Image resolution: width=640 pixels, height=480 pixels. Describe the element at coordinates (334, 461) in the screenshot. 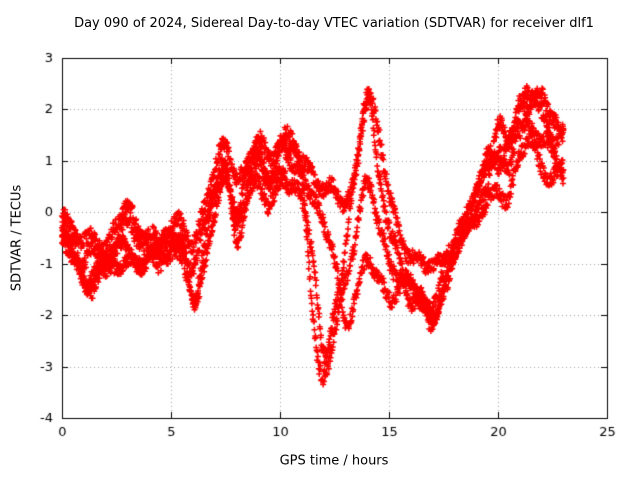

I see `x-axis-label: GPS time / hours` at that location.